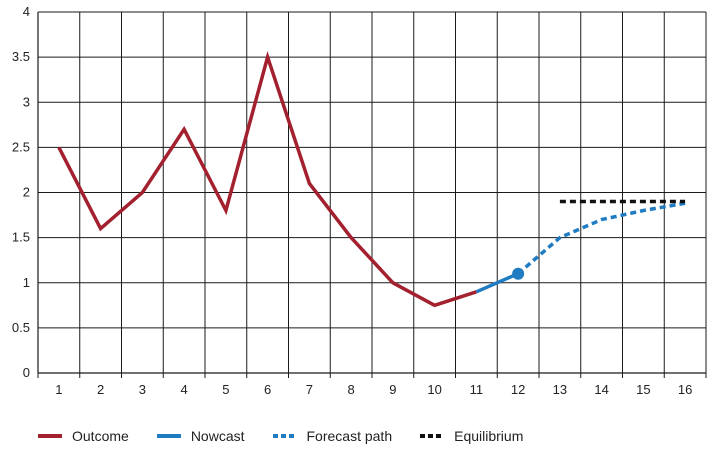 The height and width of the screenshot is (449, 717). Describe the element at coordinates (26, 101) in the screenshot. I see `y-tick-label: 3` at that location.